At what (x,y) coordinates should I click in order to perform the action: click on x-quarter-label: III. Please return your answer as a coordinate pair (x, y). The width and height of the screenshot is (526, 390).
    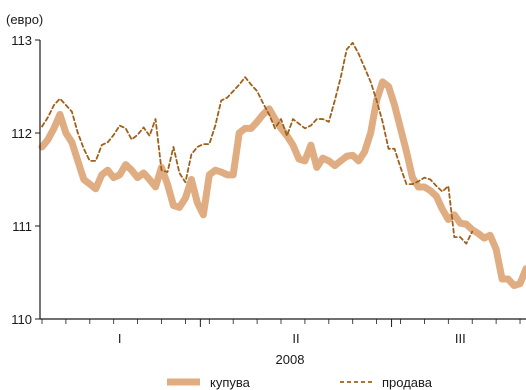
    Looking at the image, I should click on (460, 338).